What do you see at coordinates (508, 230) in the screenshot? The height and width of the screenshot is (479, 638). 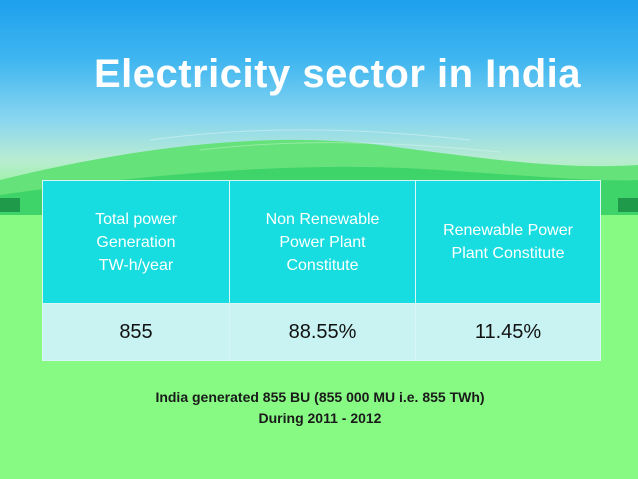 I see `header-line: Renewable Power` at bounding box center [508, 230].